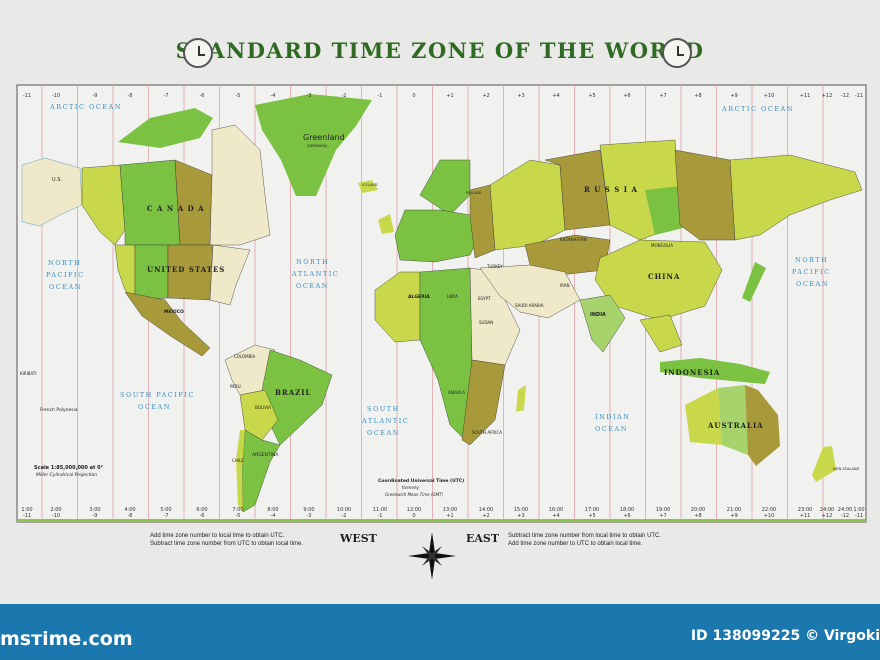 The height and width of the screenshot is (660, 880). What do you see at coordinates (69, 468) in the screenshot?
I see `scale-text: Scale 1:85,000,000 at 0°` at bounding box center [69, 468].